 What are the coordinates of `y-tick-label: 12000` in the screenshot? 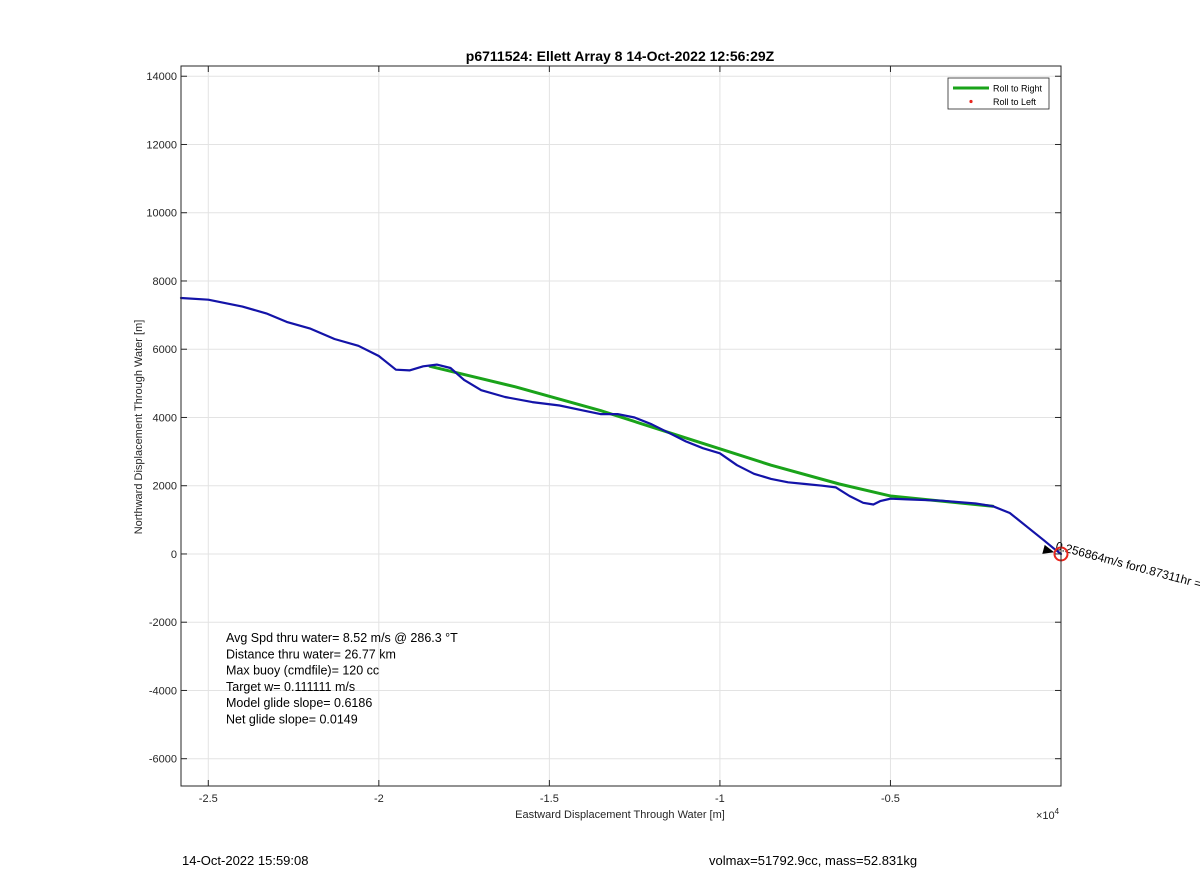 It's located at (161, 145).